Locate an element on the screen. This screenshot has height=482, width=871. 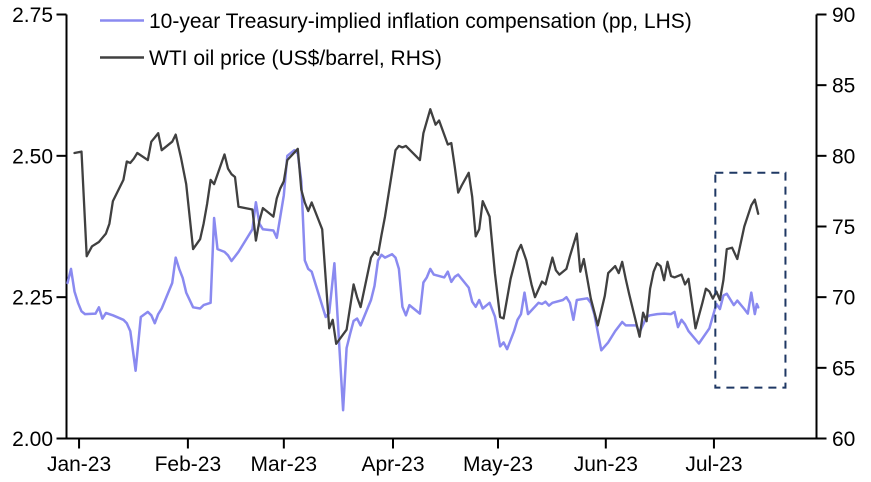
right-axis-tick-label: 85 is located at coordinates (843, 86).